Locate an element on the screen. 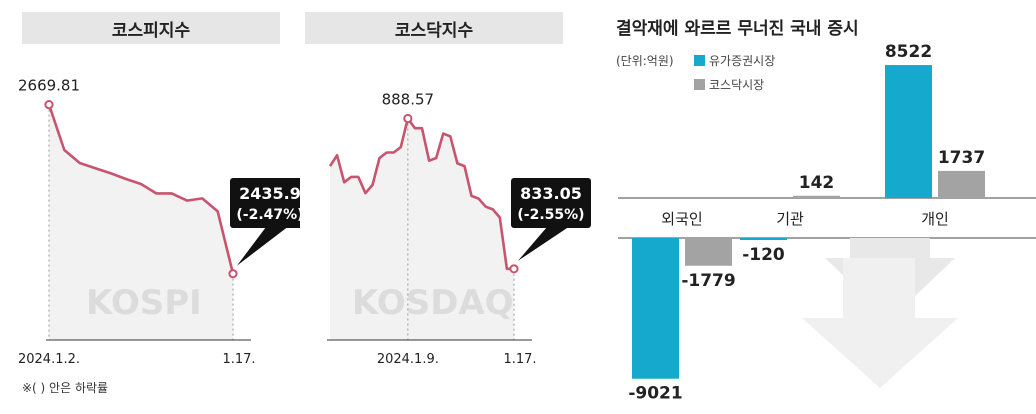  start-value-label: 888.57 is located at coordinates (408, 100).